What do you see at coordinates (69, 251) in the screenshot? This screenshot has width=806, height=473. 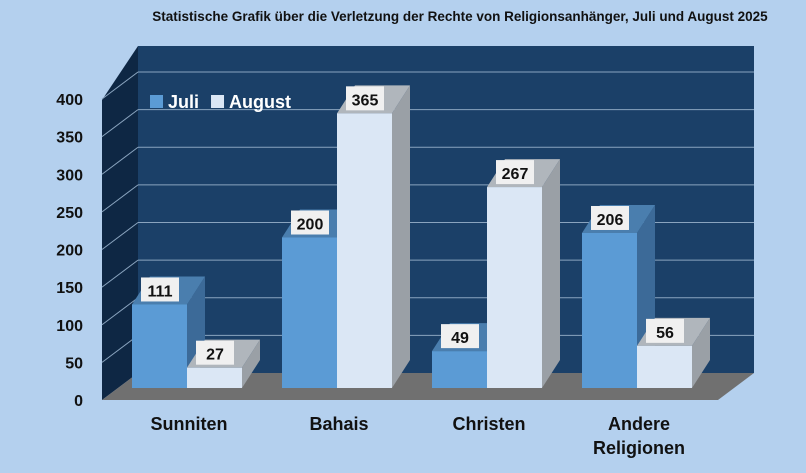 I see `y-tick-label: 200` at bounding box center [69, 251].